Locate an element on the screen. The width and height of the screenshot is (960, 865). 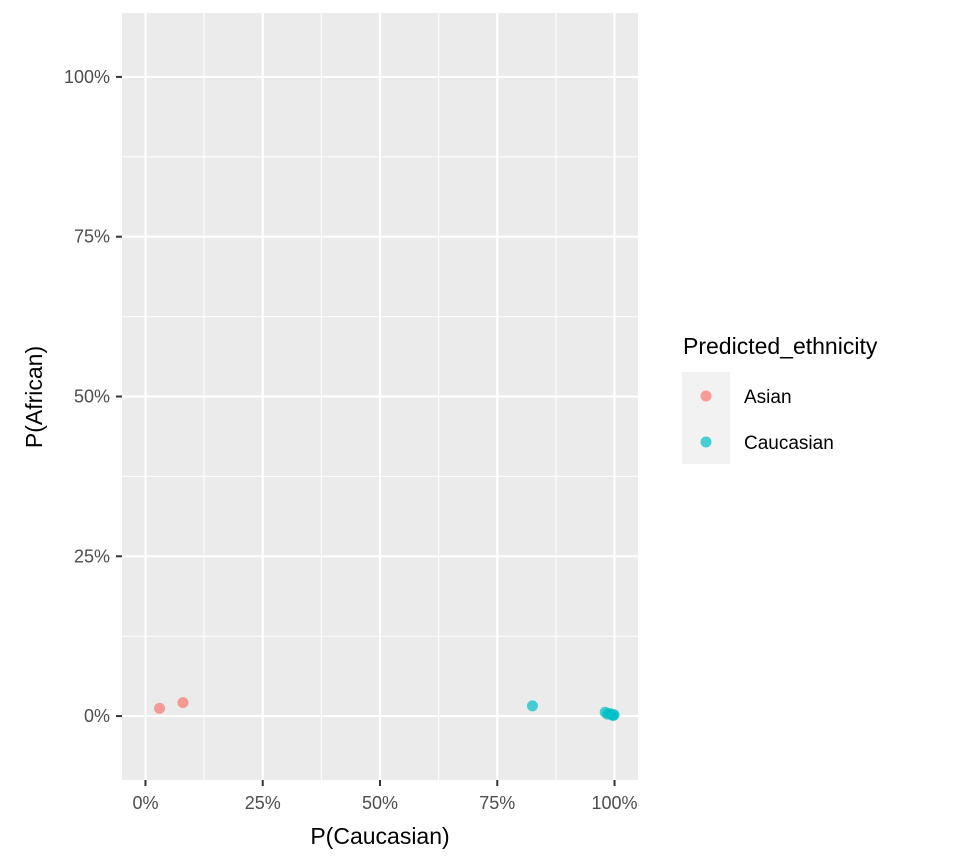
x-axis: 0% 25% 50% 75% 100% is located at coordinates (385, 796).